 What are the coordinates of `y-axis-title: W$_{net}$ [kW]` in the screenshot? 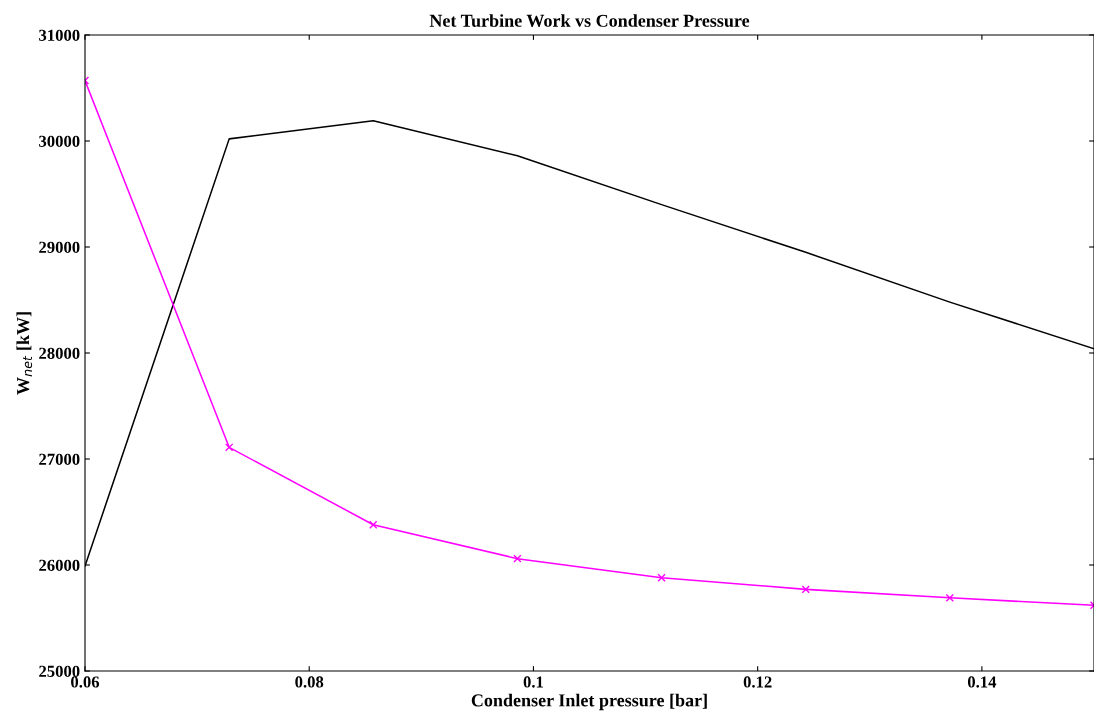 It's located at (24, 353).